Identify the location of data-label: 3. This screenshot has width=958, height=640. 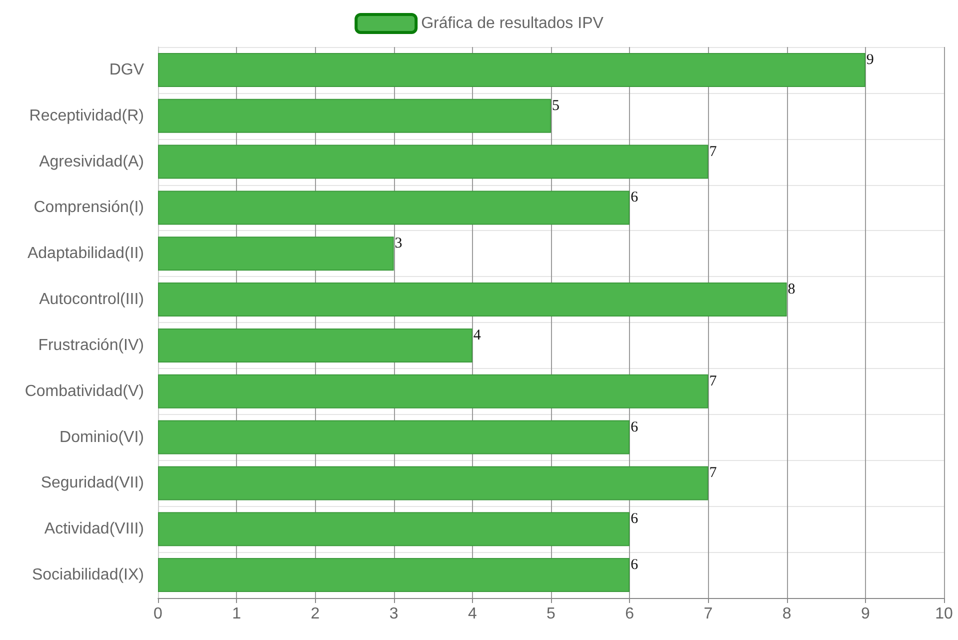
(398, 244).